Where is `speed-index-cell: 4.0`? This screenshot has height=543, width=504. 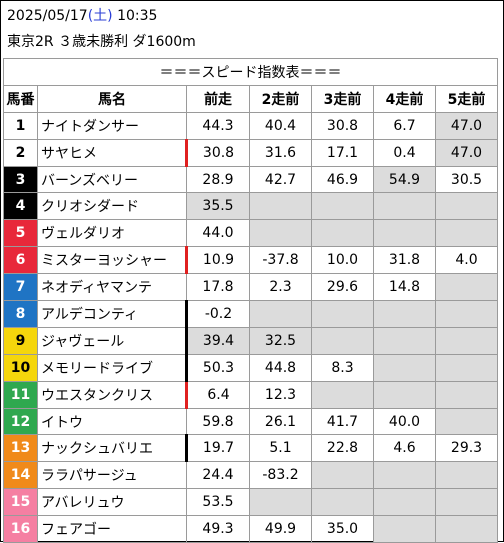
speed-index-cell: 4.0 is located at coordinates (466, 260).